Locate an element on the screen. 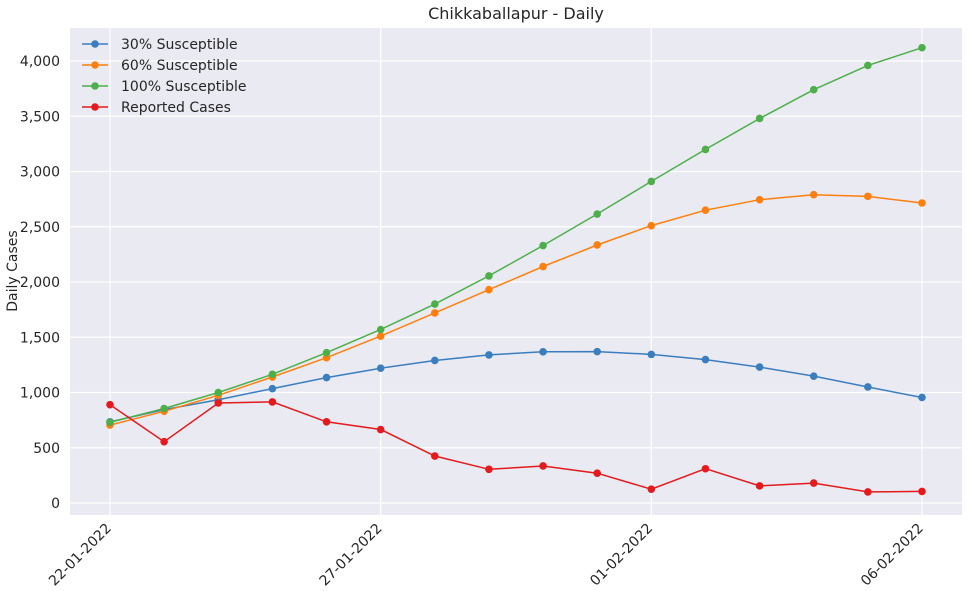  x-tick-label: 27-01-2022 is located at coordinates (351, 555).